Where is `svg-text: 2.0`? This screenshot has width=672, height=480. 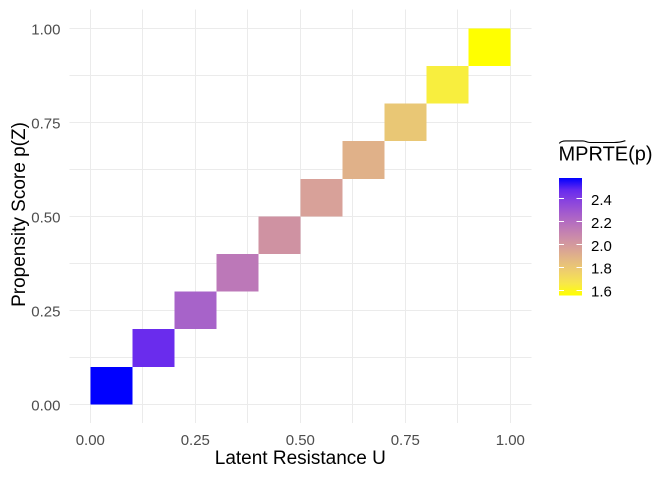 svg-text: 2.0 is located at coordinates (601, 246).